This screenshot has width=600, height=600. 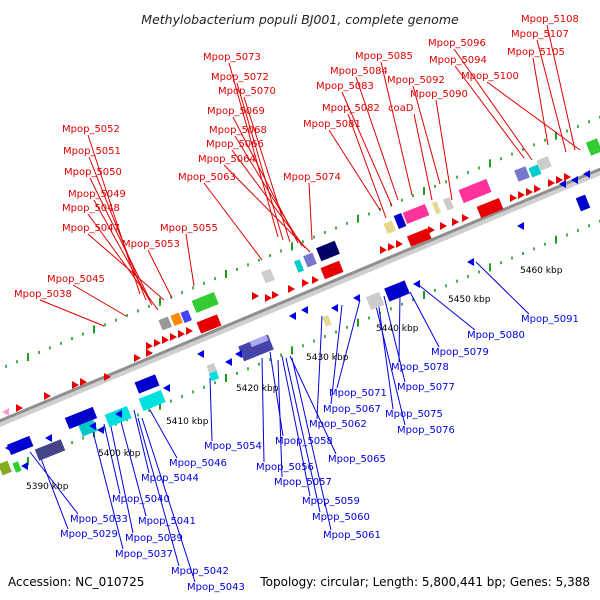 I want to click on gene-label-forward: Mpop_5066, so click(x=235, y=144).